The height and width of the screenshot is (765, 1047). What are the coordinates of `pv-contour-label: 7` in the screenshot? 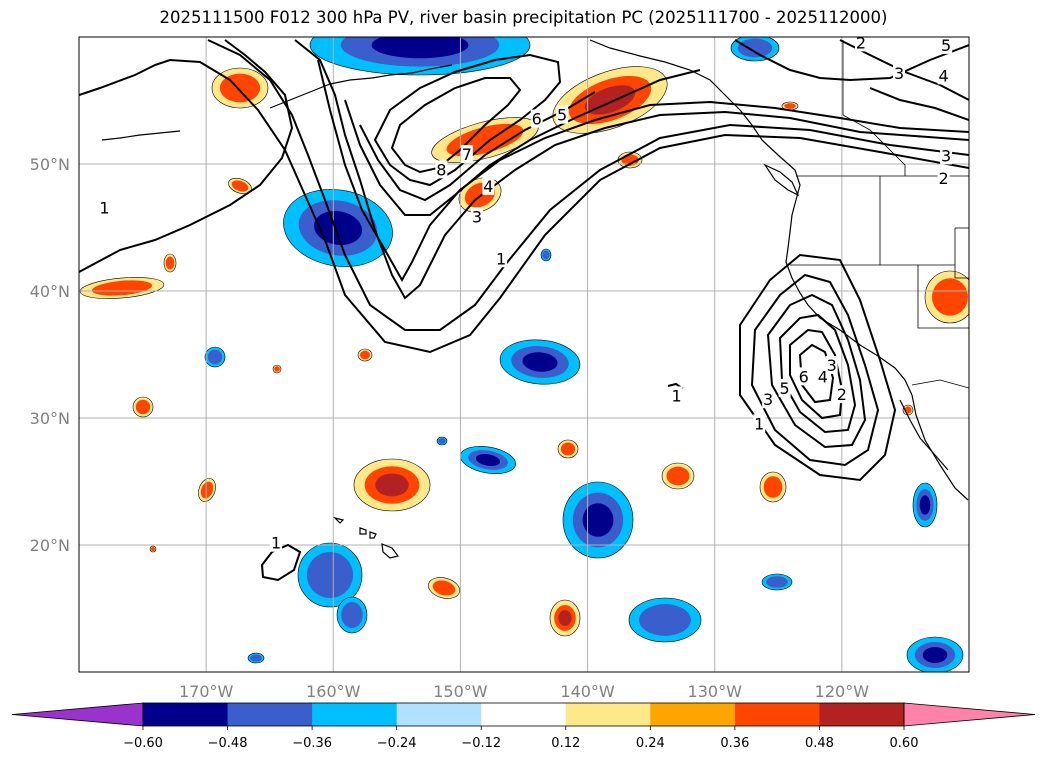 It's located at (467, 154).